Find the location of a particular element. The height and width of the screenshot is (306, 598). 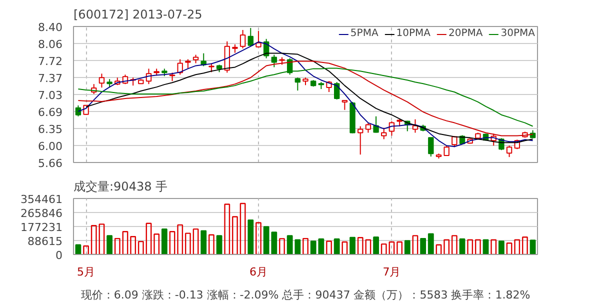

y-tick-label: 6.69 is located at coordinates (50, 112).